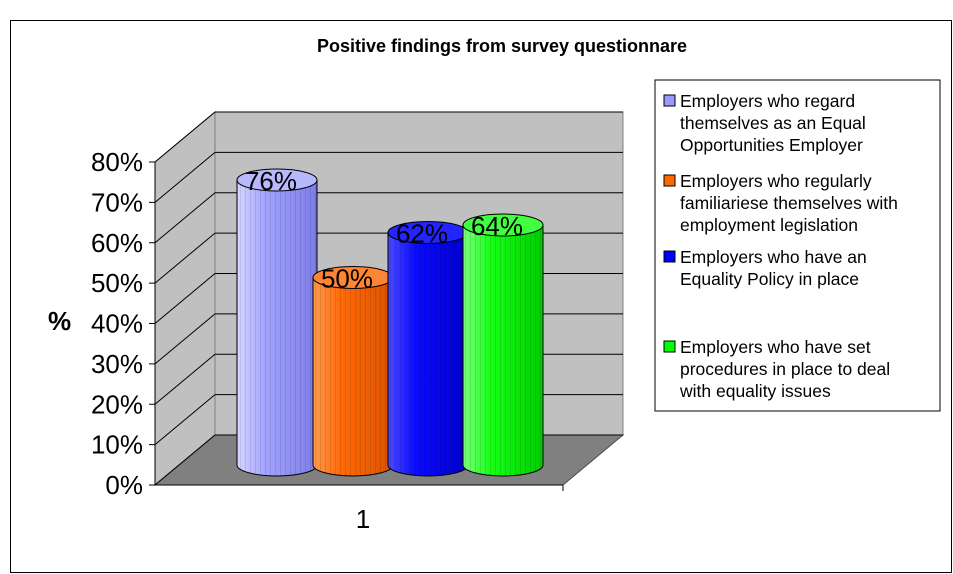 The height and width of the screenshot is (574, 953). I want to click on legend-label: employment legislation, so click(769, 225).